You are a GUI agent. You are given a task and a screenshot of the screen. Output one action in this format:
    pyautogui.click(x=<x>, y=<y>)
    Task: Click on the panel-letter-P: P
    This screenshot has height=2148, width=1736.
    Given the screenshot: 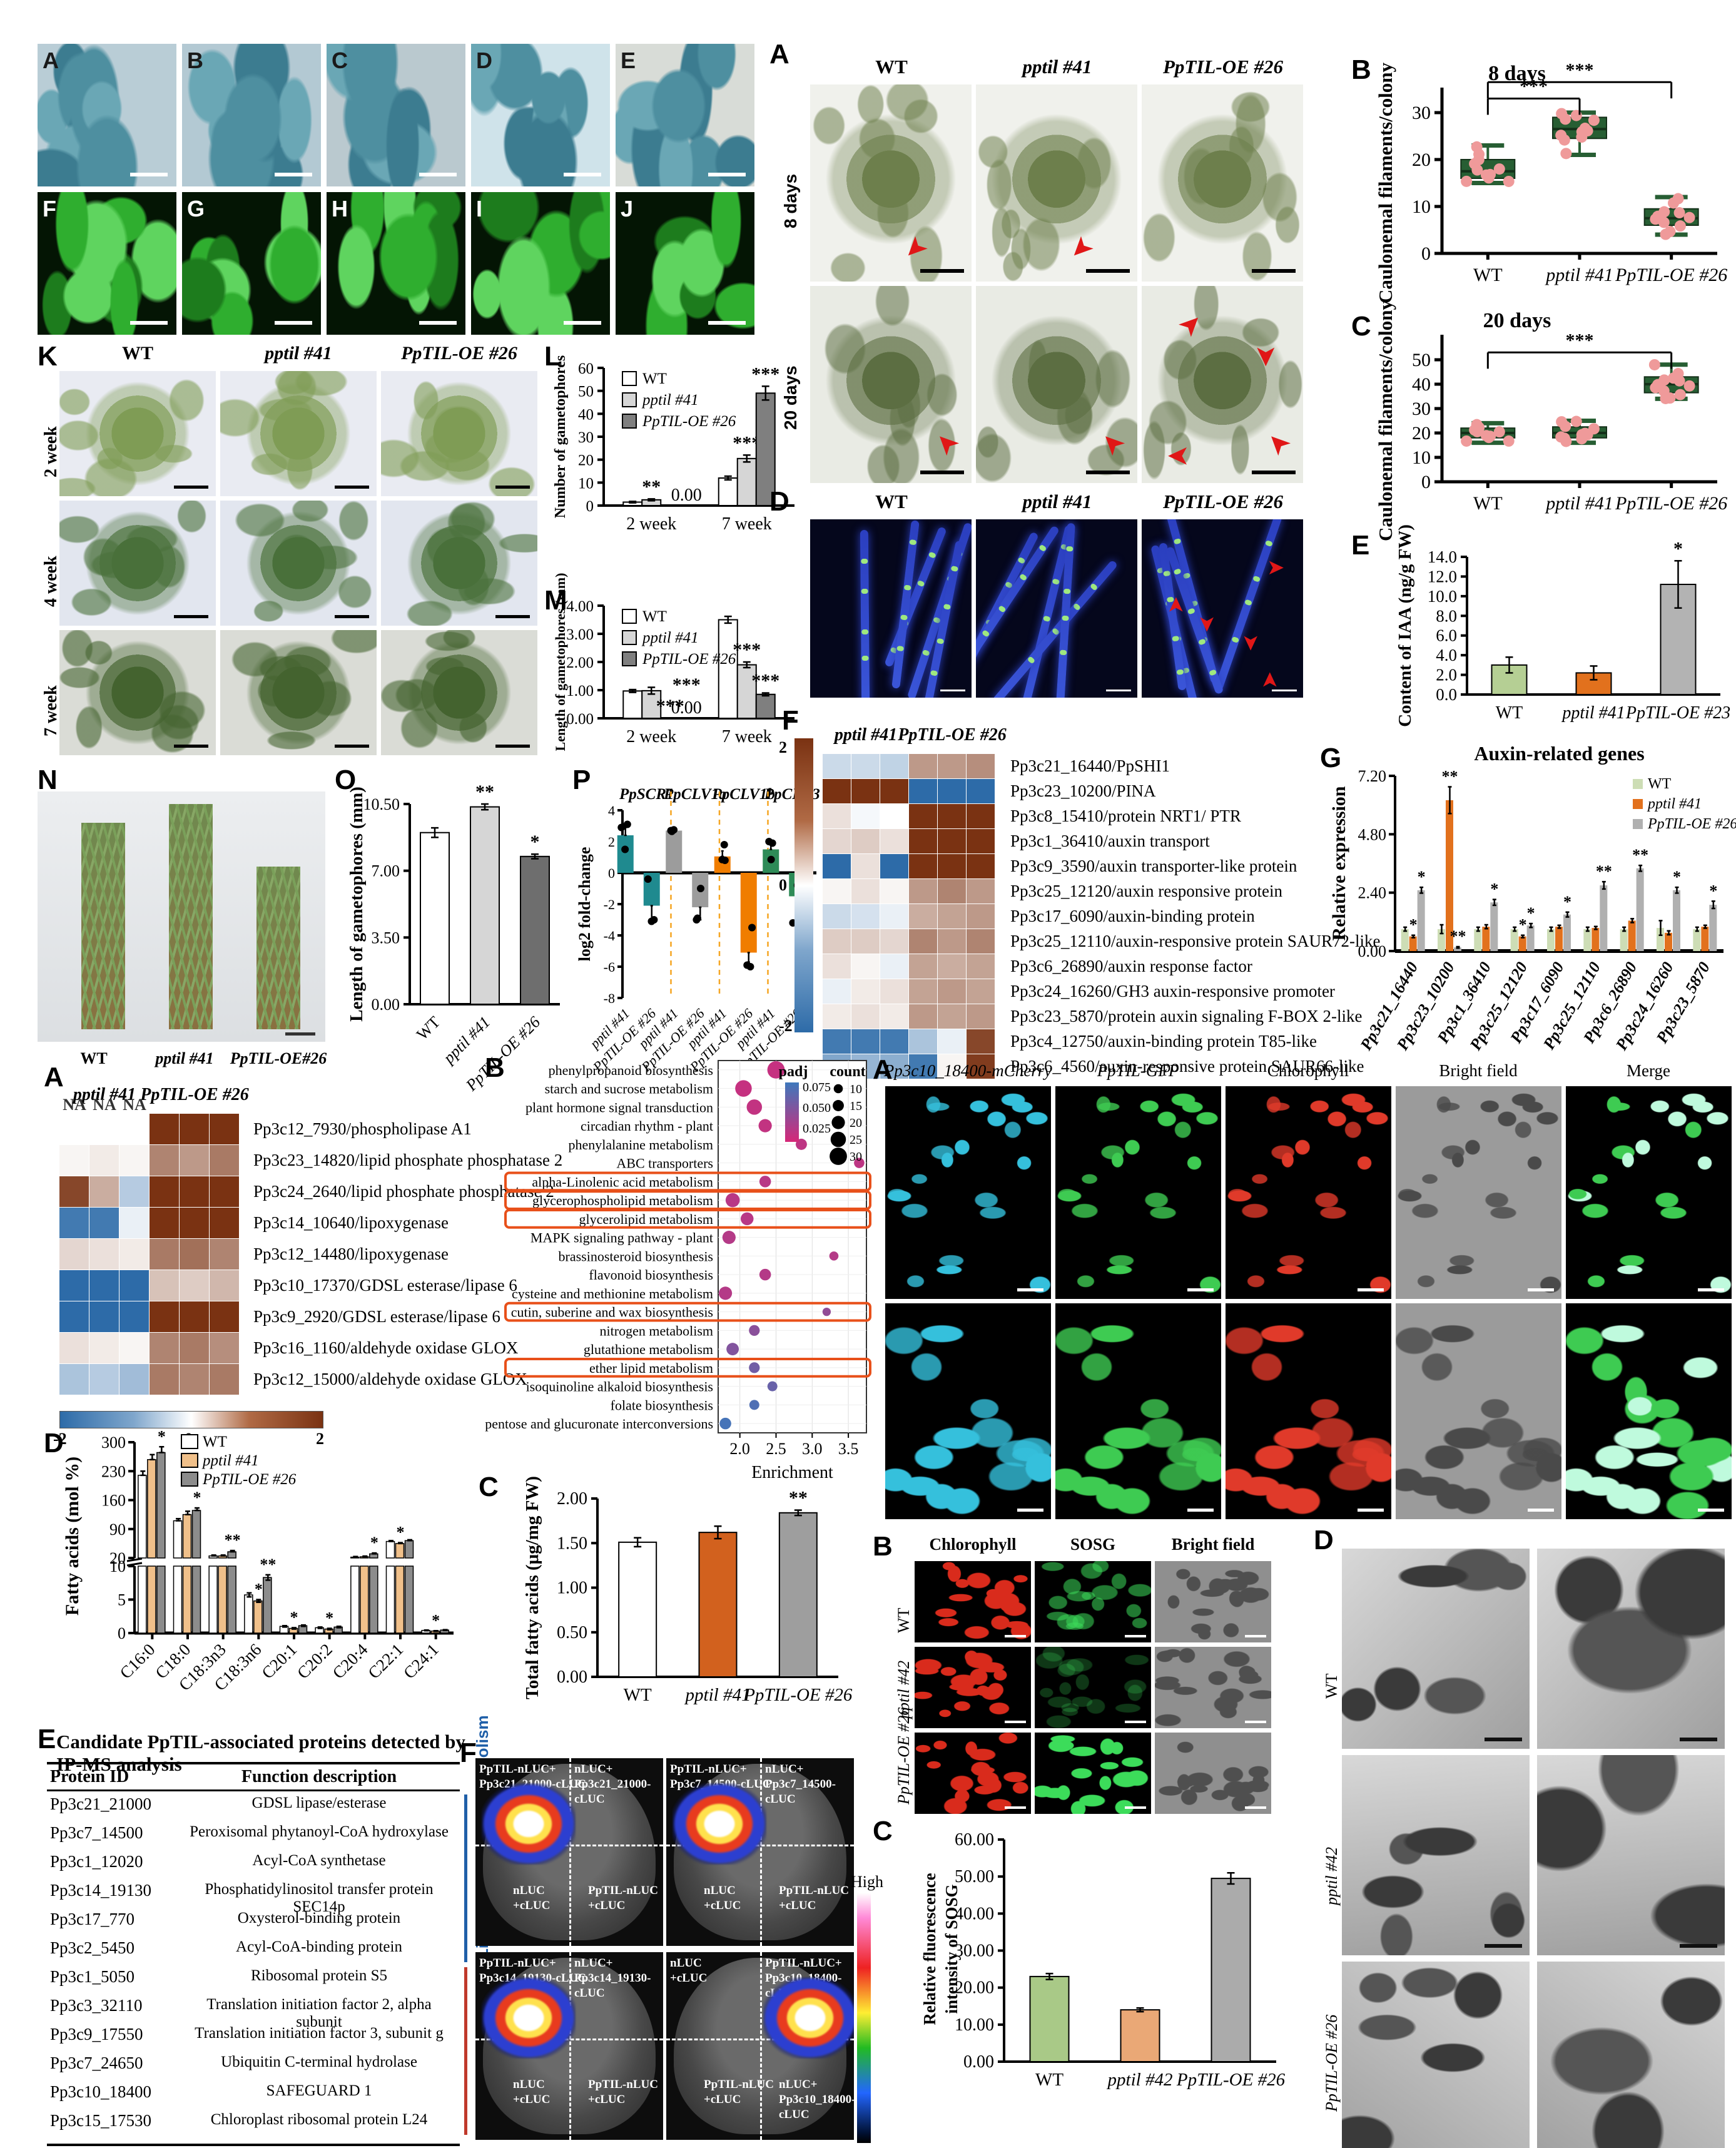 What is the action you would take?
    pyautogui.click(x=582, y=780)
    